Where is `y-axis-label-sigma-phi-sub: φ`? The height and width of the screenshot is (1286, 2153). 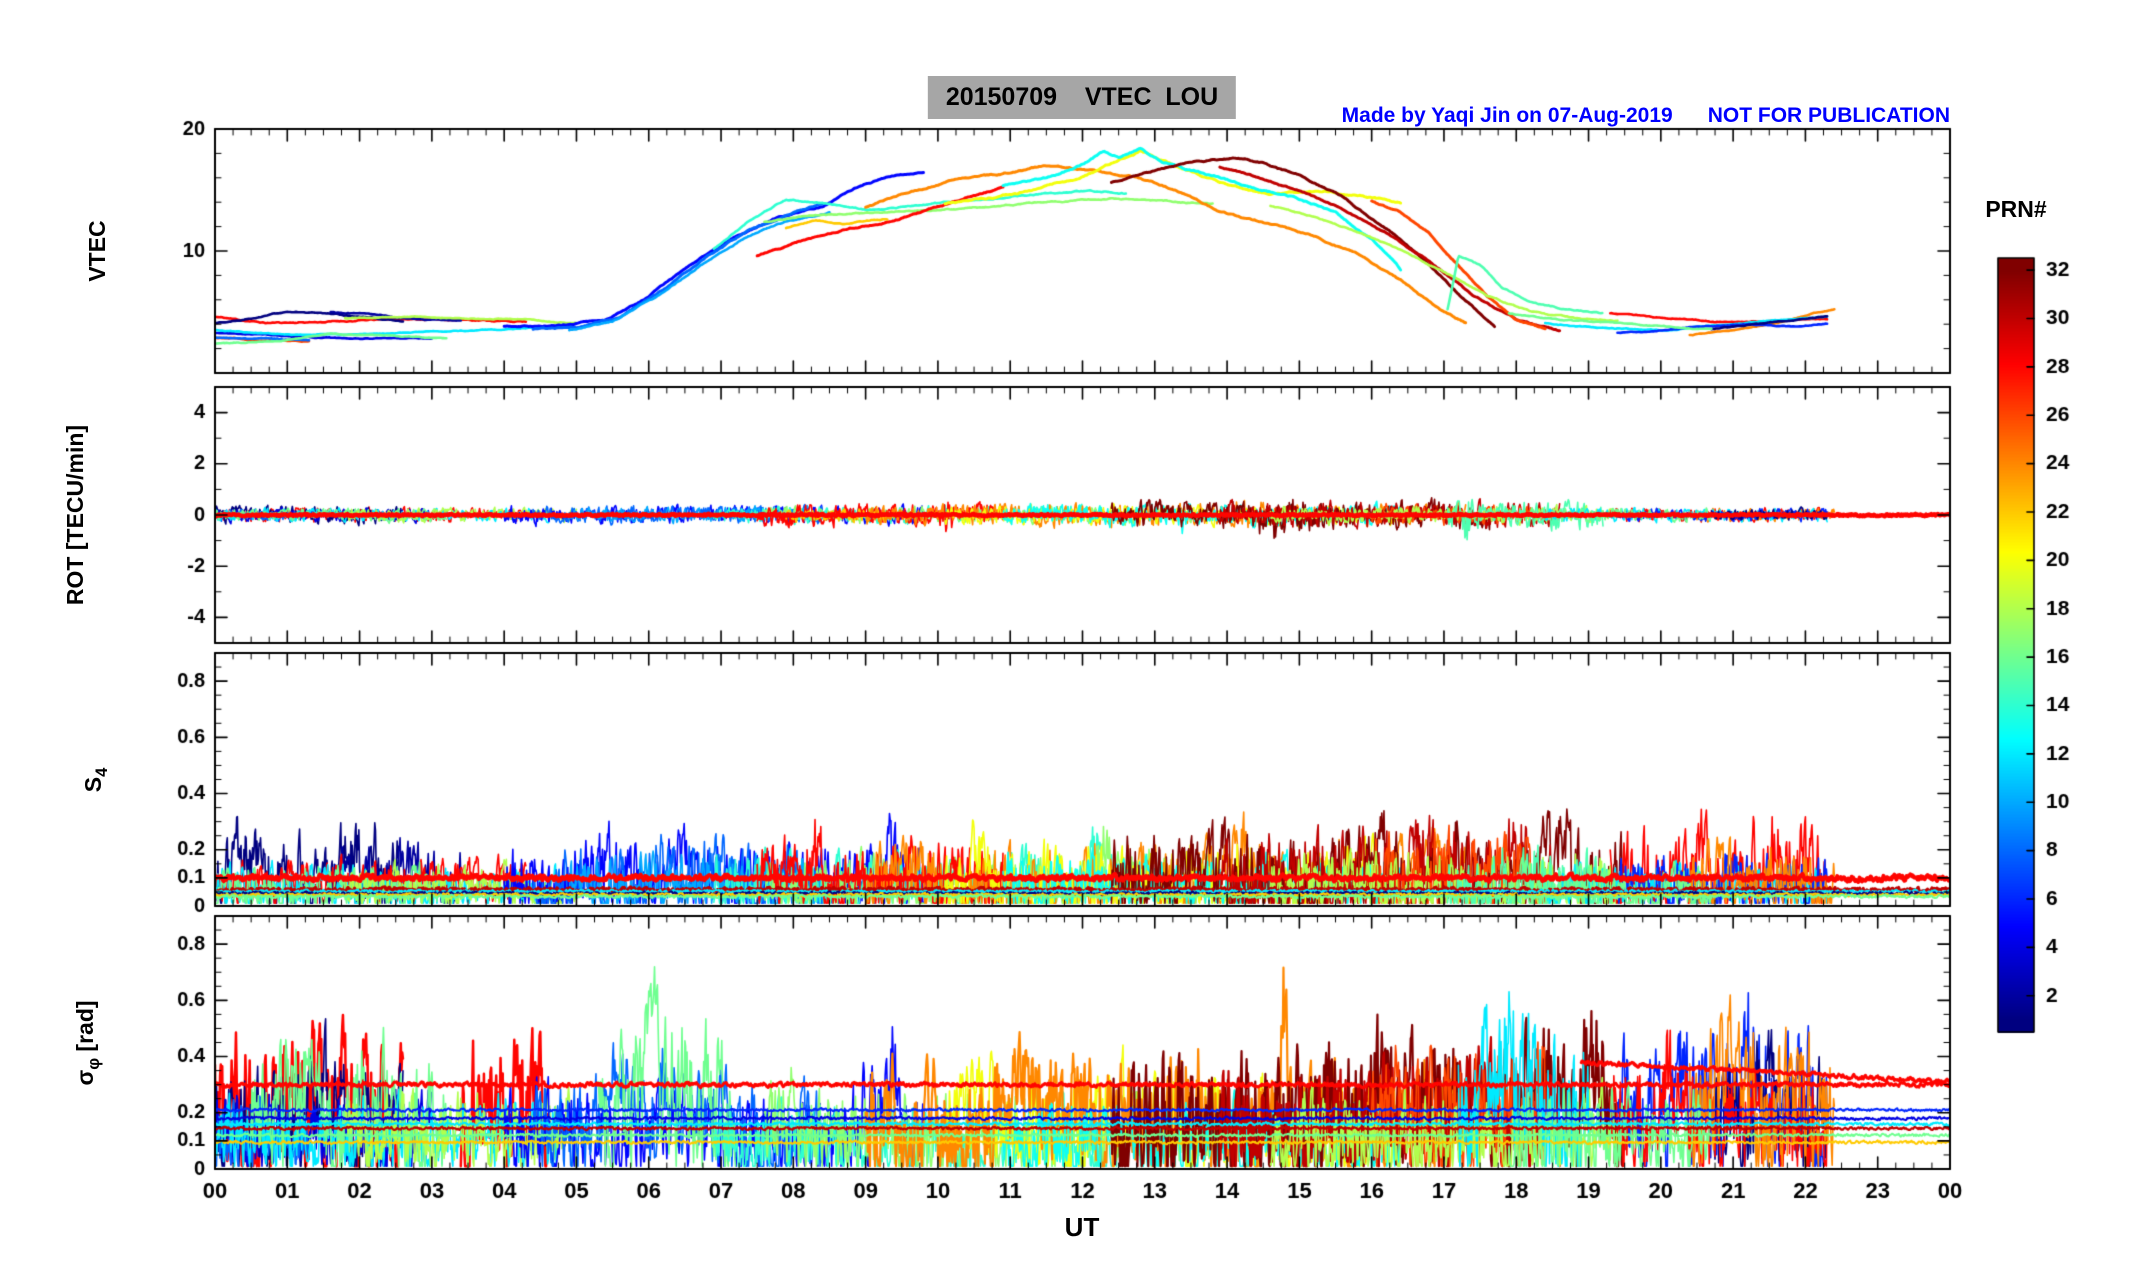
y-axis-label-sigma-phi-sub: φ is located at coordinates (93, 1063).